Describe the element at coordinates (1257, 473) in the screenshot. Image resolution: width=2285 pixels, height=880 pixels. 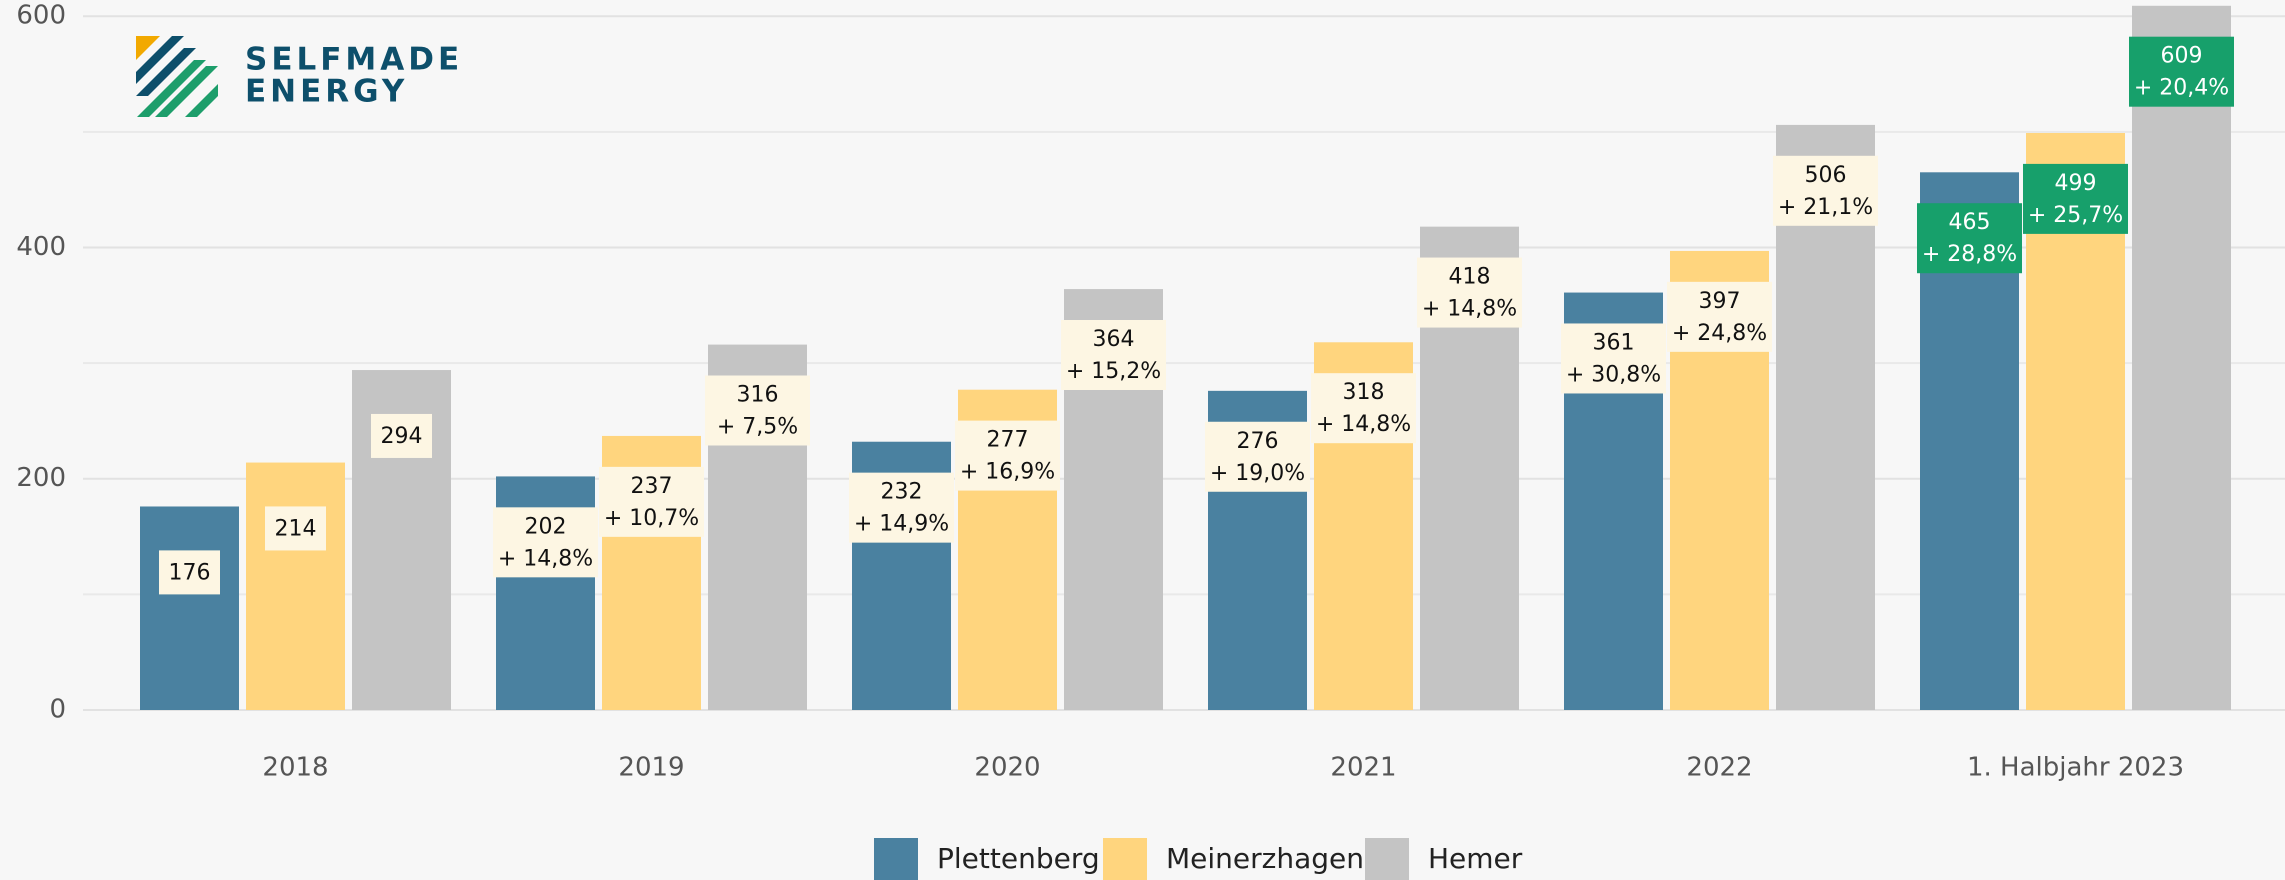
I see `change-label: + 19,0%` at that location.